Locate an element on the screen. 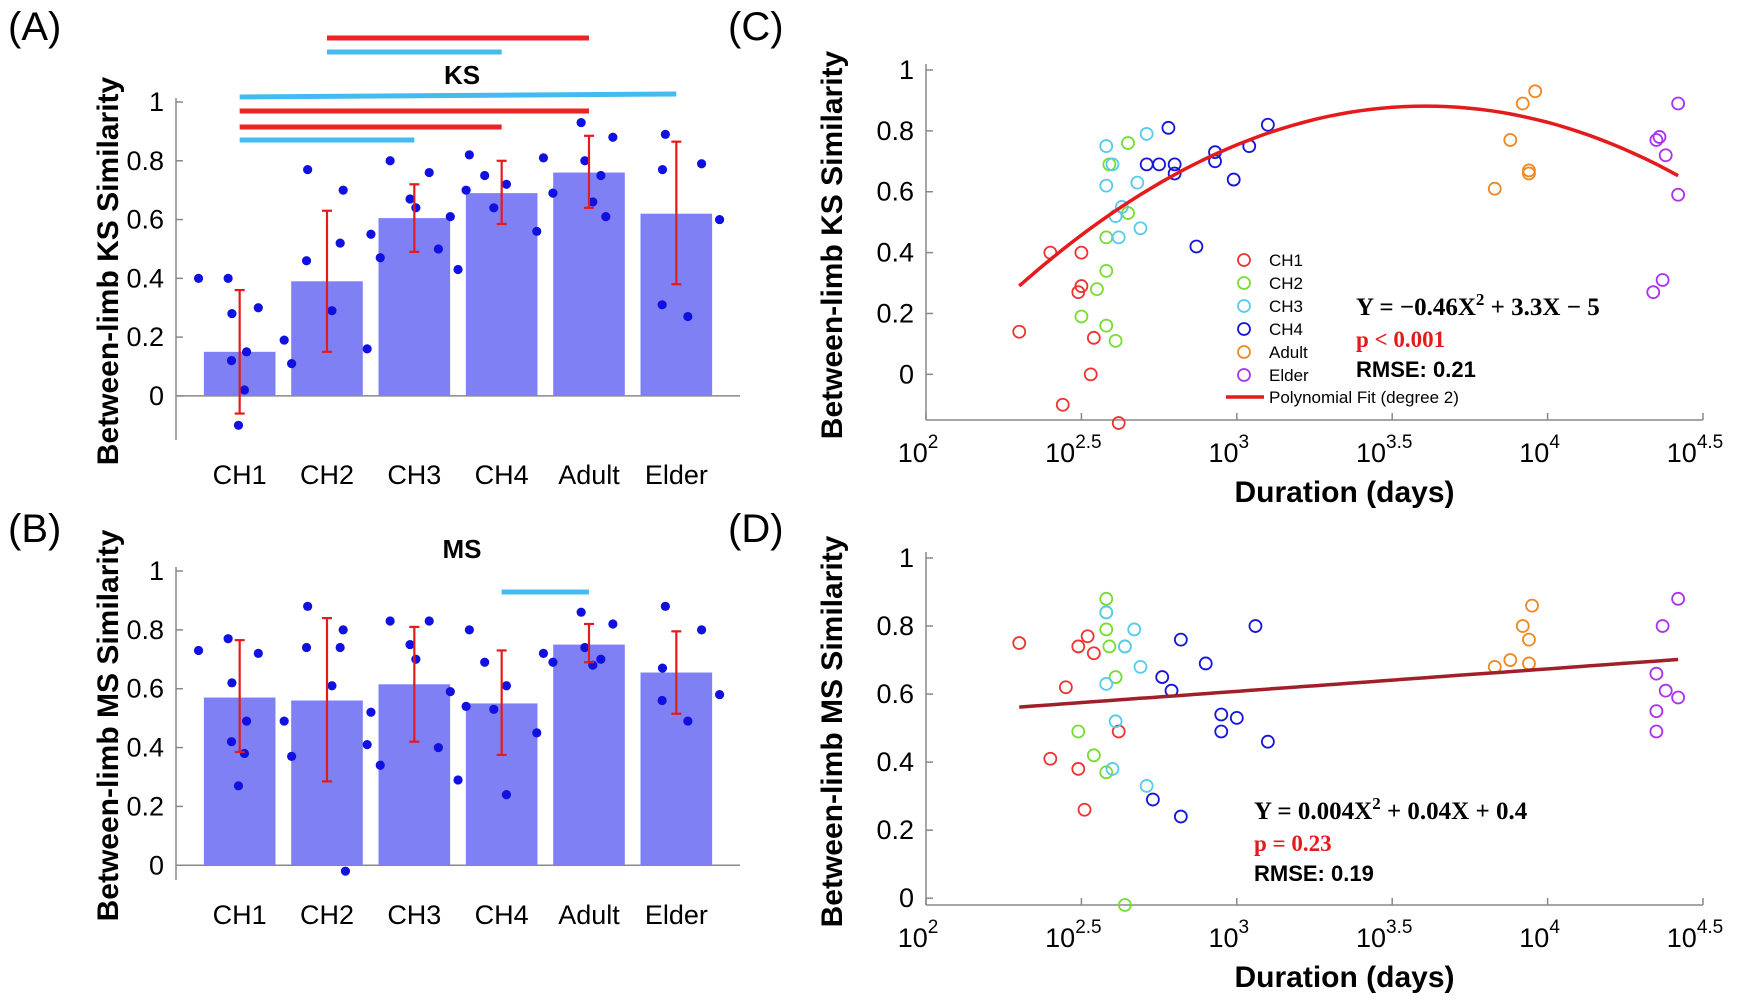 This screenshot has width=1750, height=1007. panel-a-x-tick-label: CH3 is located at coordinates (414, 475).